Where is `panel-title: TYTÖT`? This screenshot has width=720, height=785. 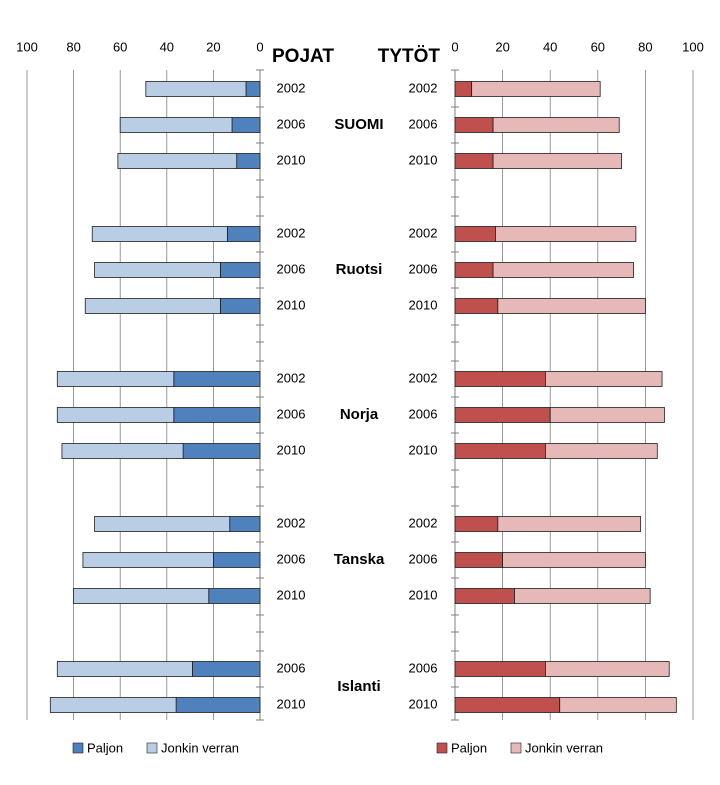
panel-title: TYTÖT is located at coordinates (409, 56).